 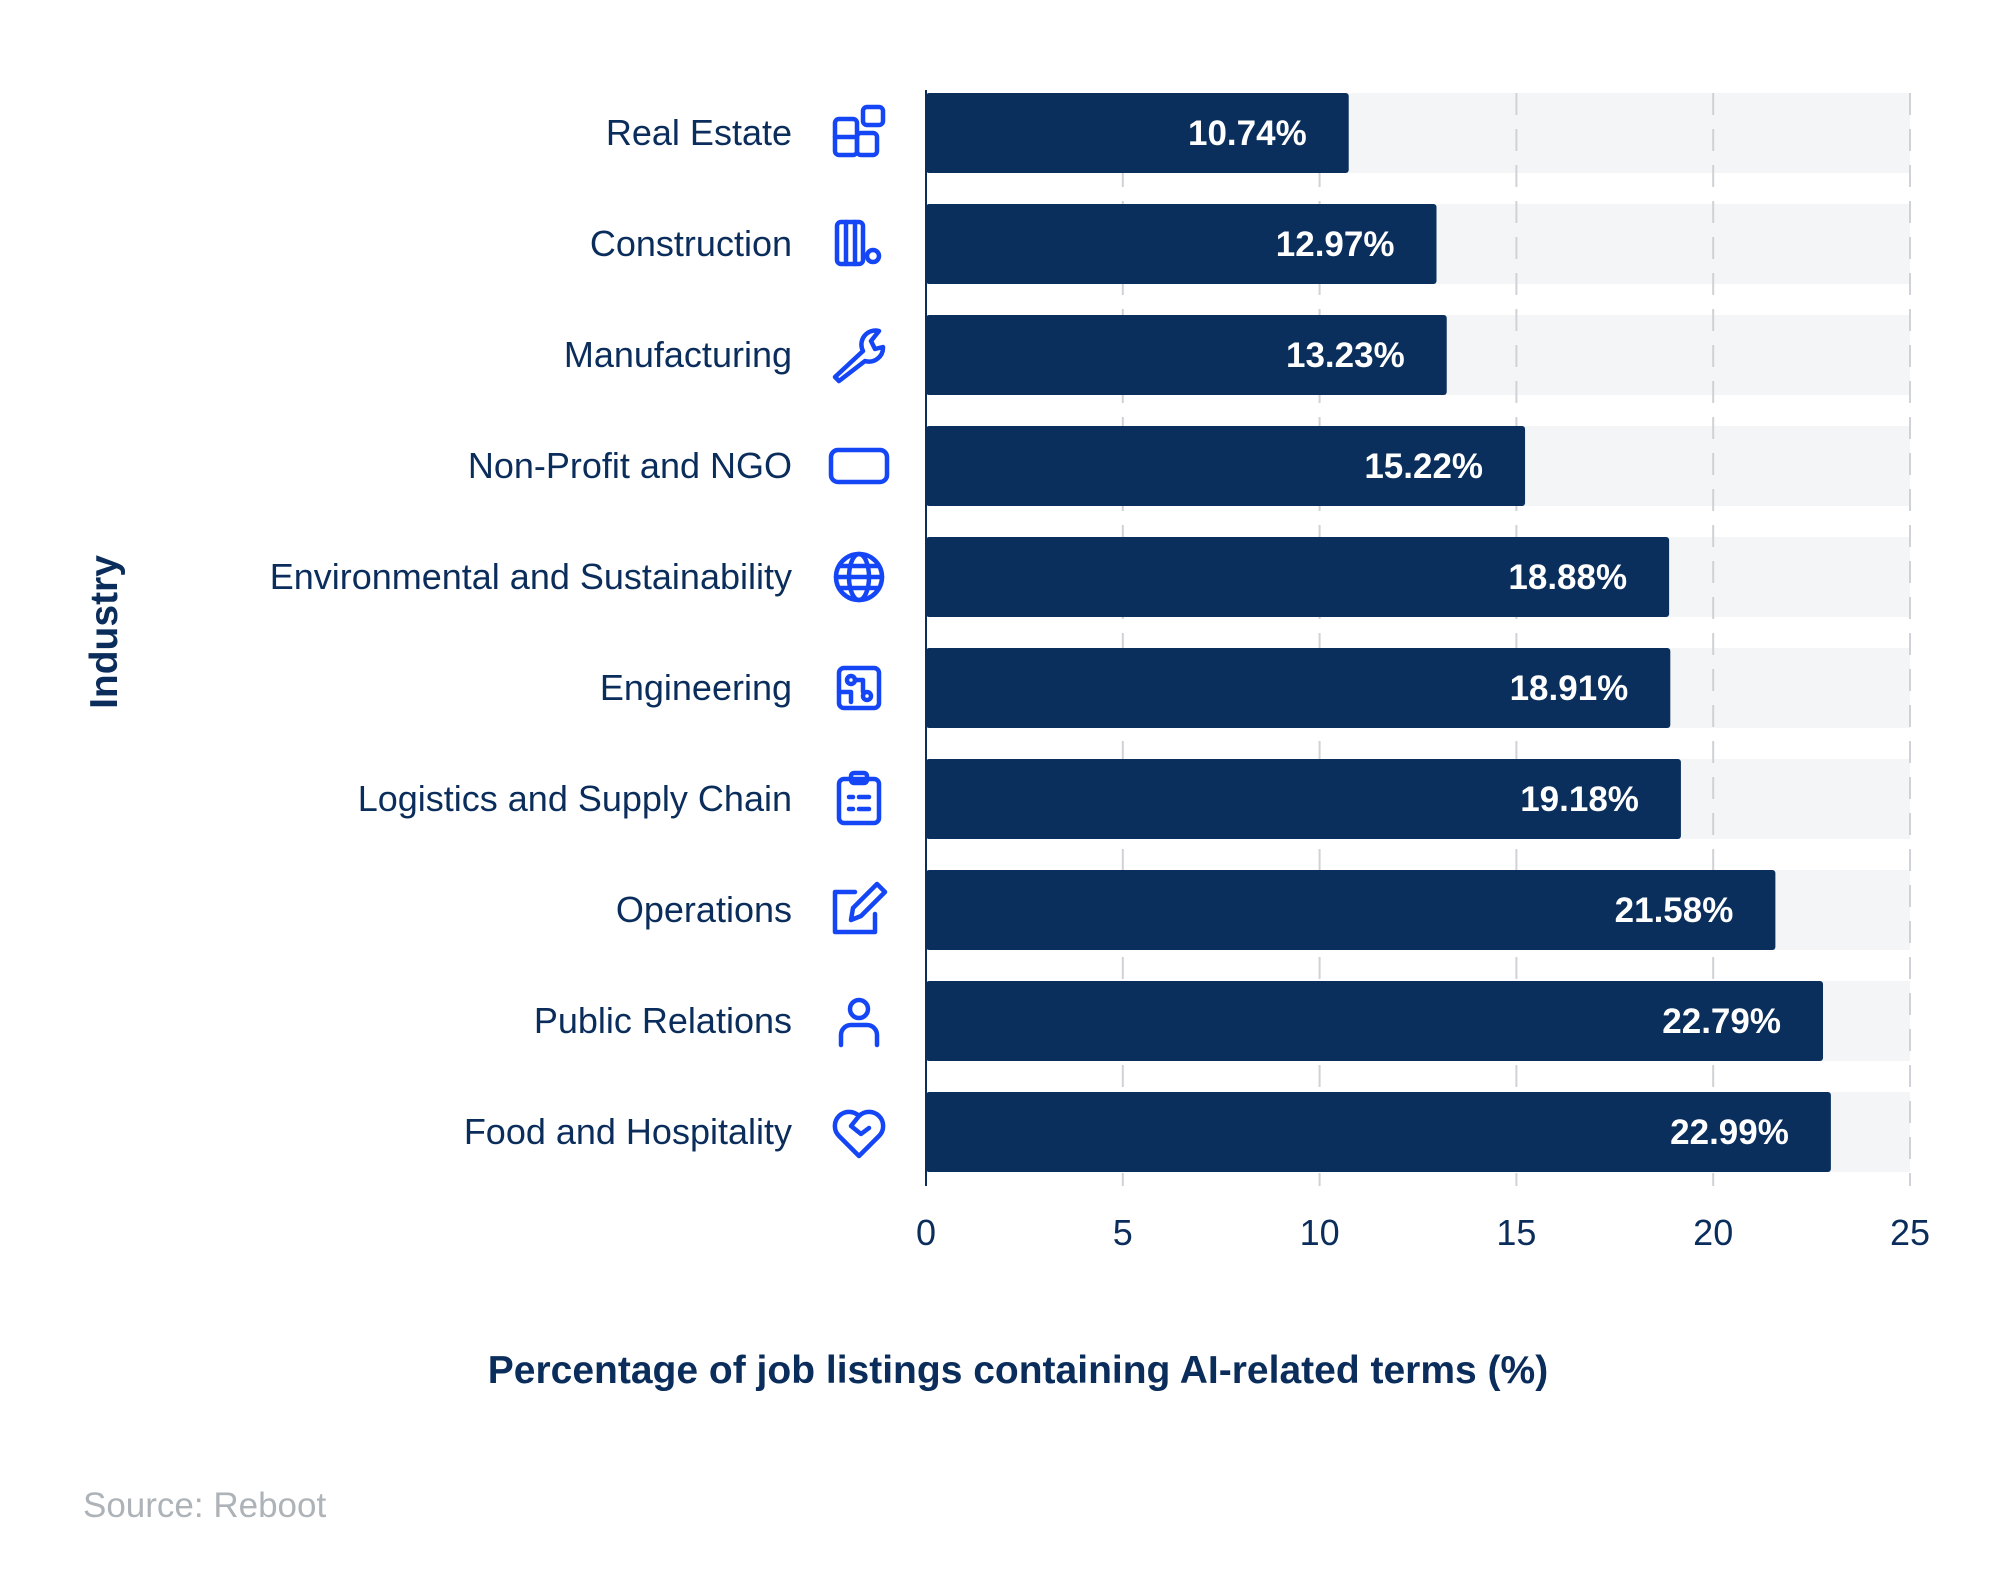 What do you see at coordinates (859, 688) in the screenshot?
I see `circuit-icon` at bounding box center [859, 688].